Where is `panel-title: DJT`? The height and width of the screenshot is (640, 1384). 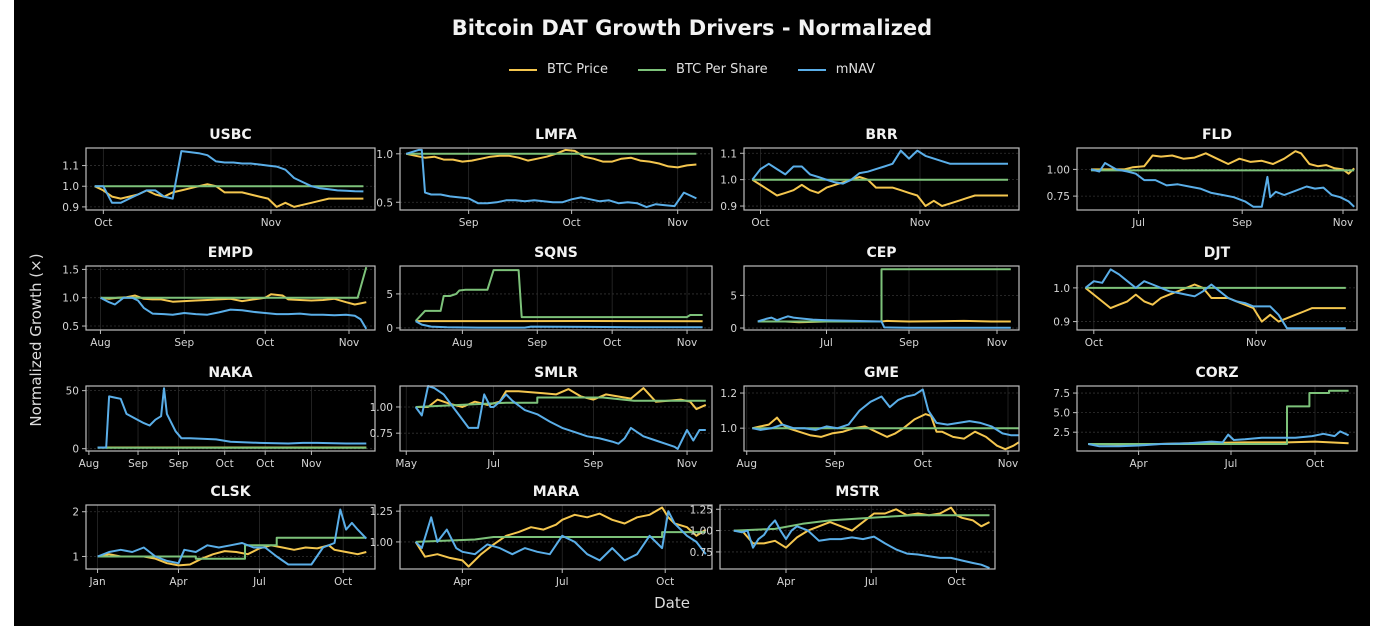 panel-title: DJT is located at coordinates (1217, 253).